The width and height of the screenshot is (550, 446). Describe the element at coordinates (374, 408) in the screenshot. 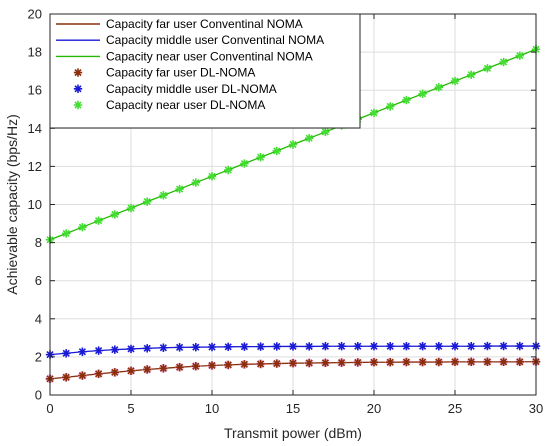

I see `x-tick-label: 20` at that location.